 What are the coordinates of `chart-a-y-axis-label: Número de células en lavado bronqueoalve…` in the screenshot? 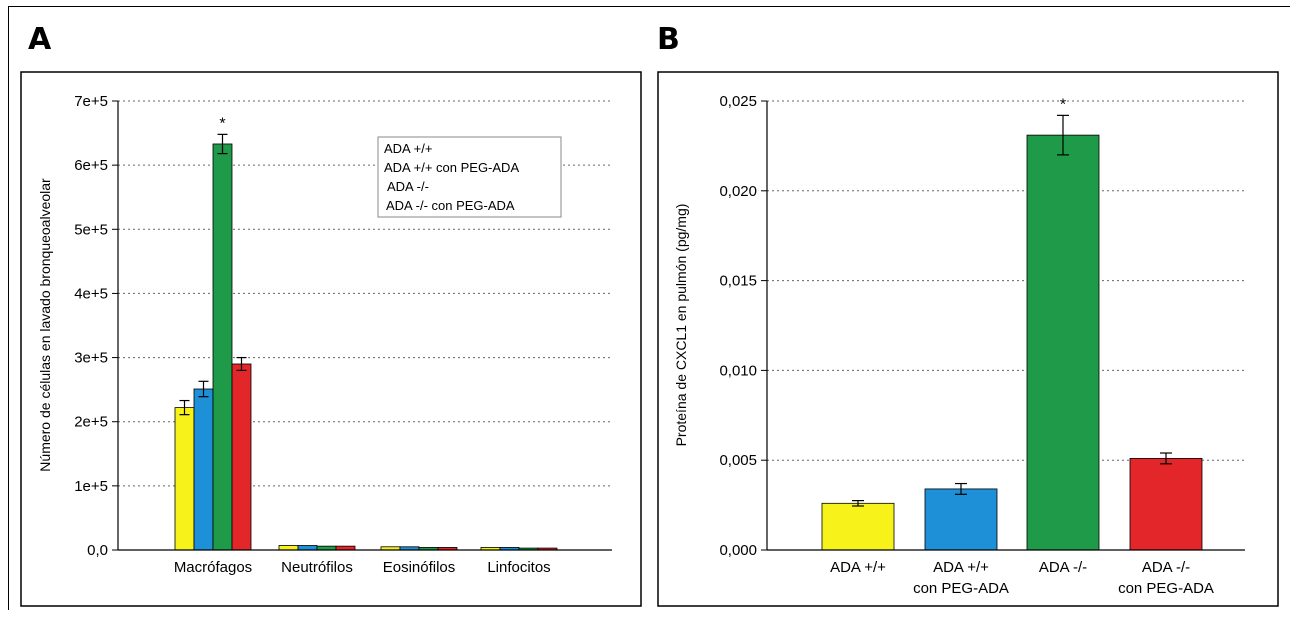 It's located at (45, 325).